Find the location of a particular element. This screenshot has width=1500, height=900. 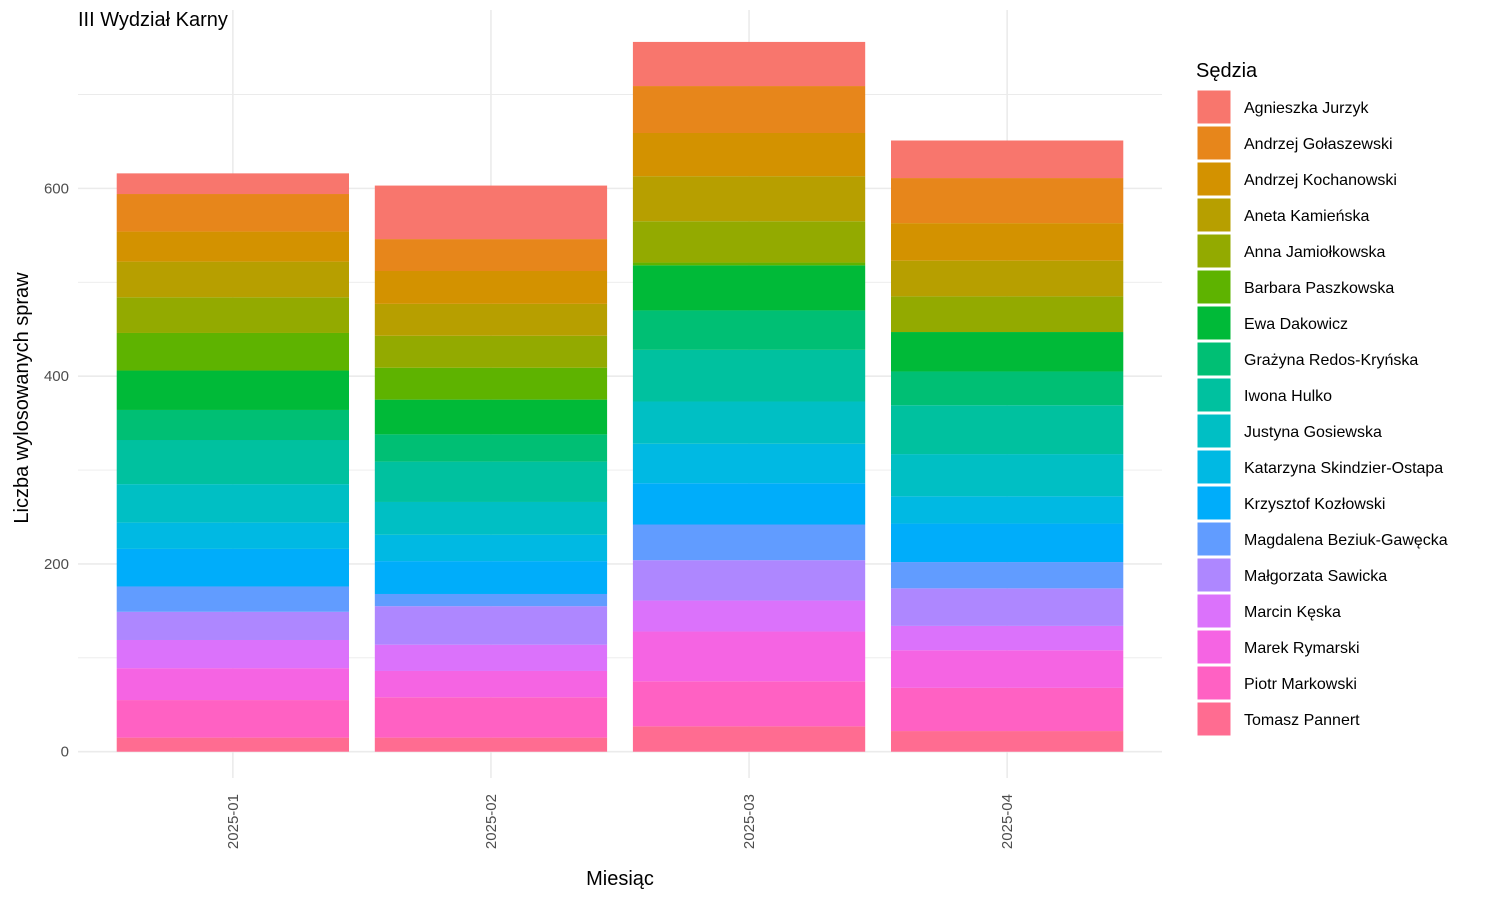

x-axis-ticks: 2025-01 2025-02 2025-03 2025-04 is located at coordinates (620, 821).